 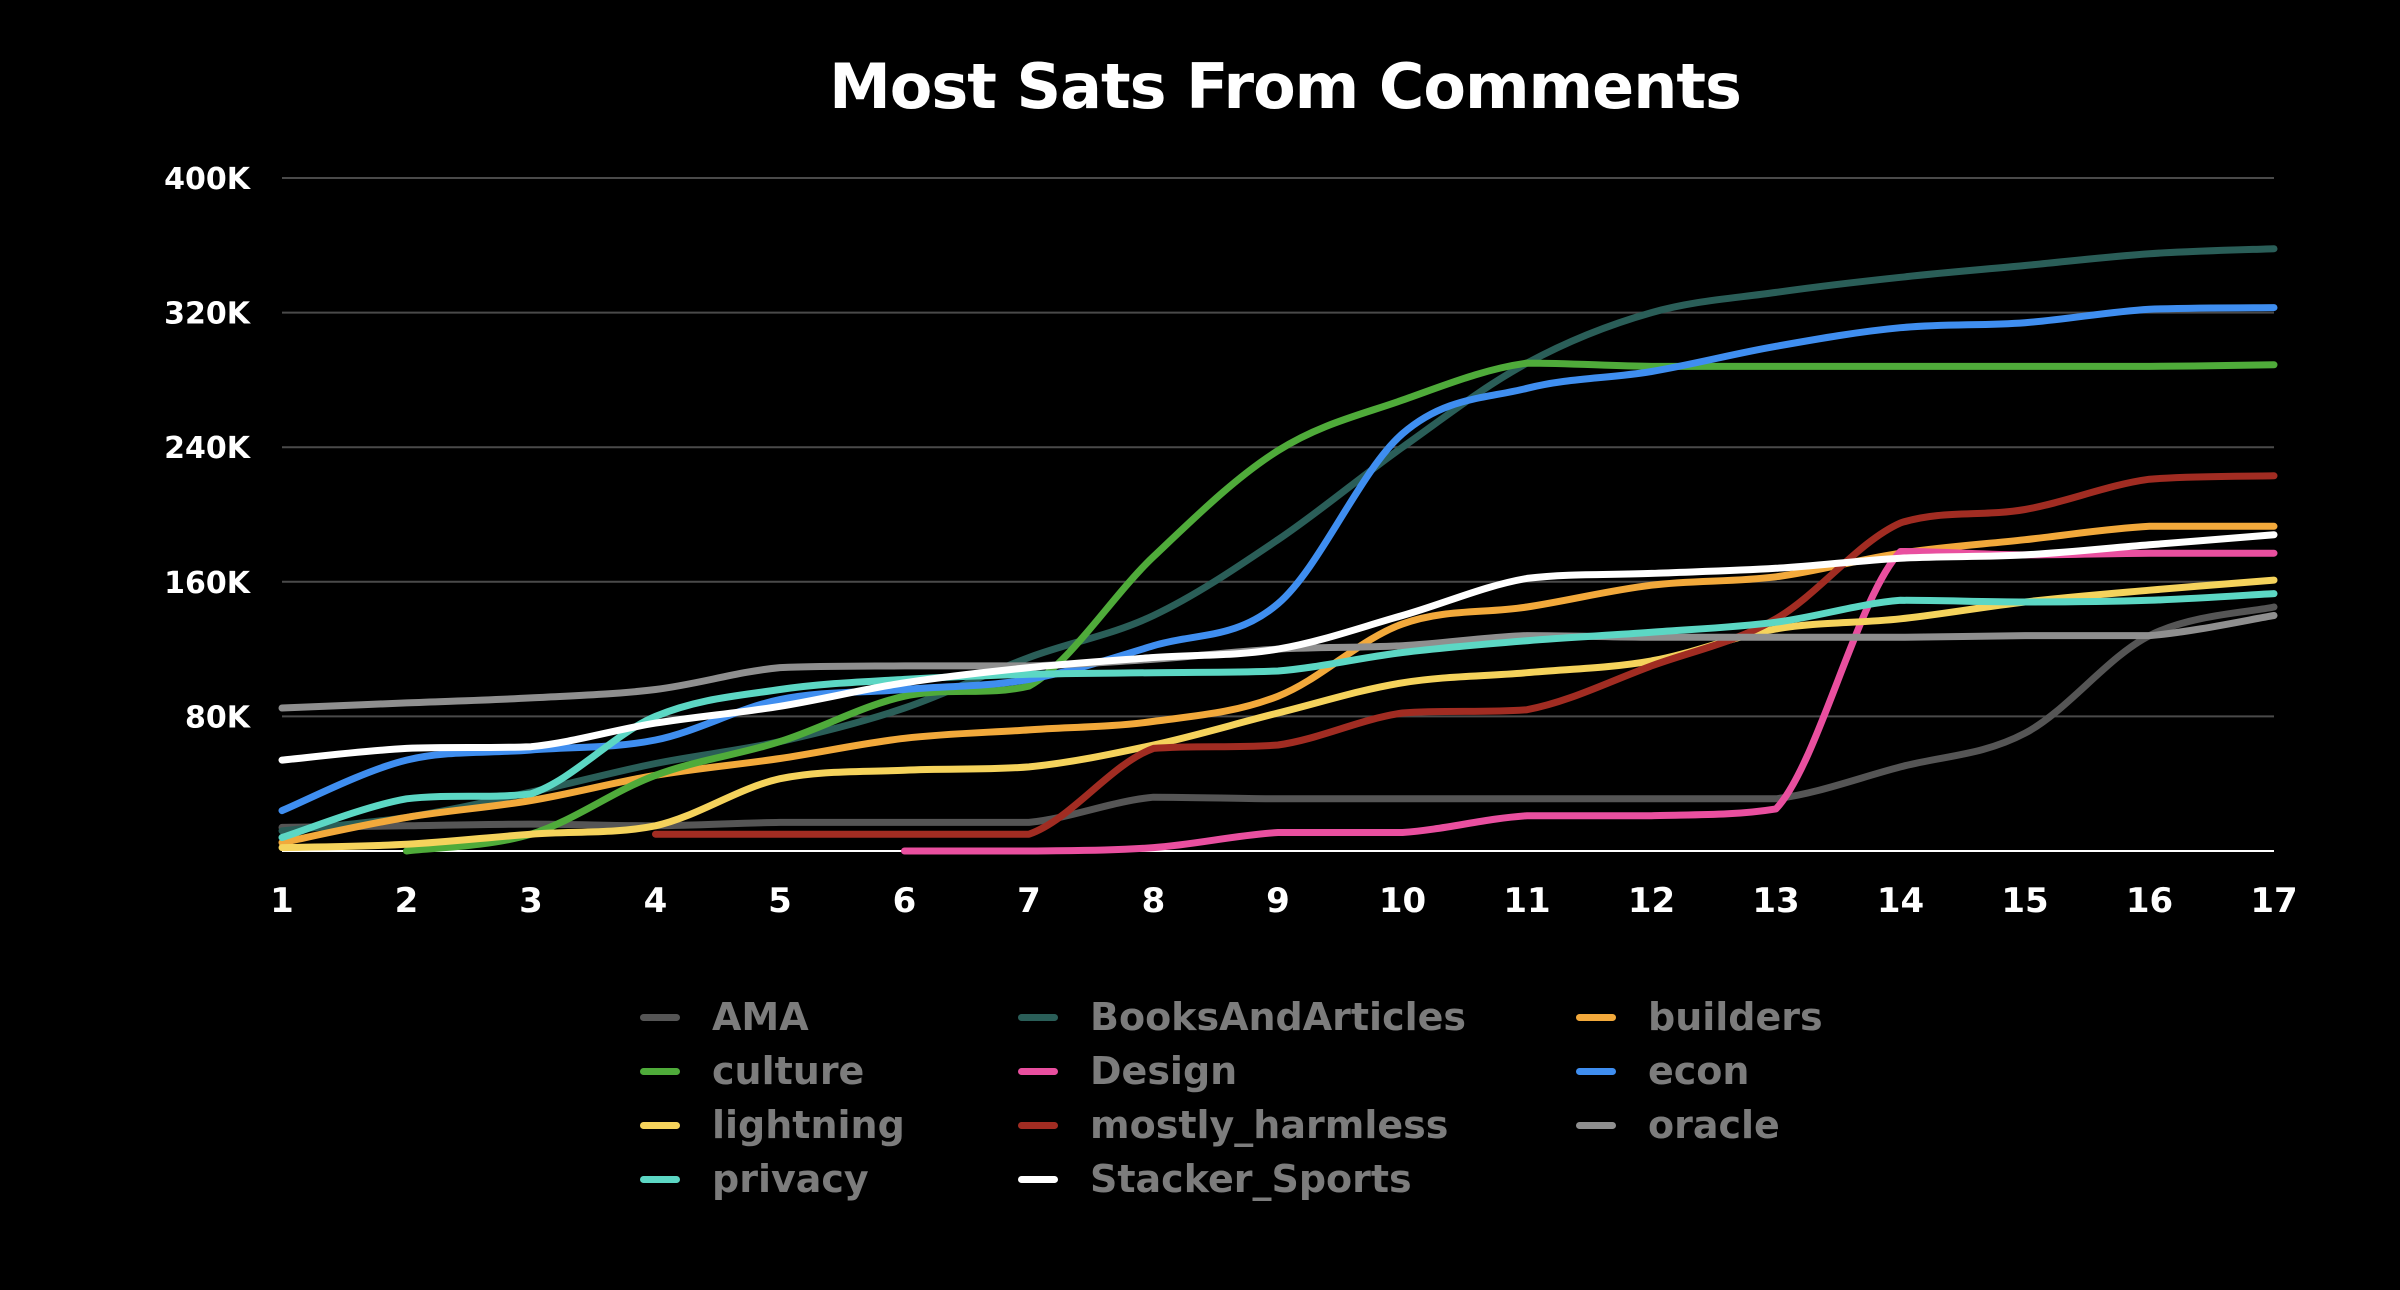 I want to click on legend-label: lightning, so click(x=808, y=1125).